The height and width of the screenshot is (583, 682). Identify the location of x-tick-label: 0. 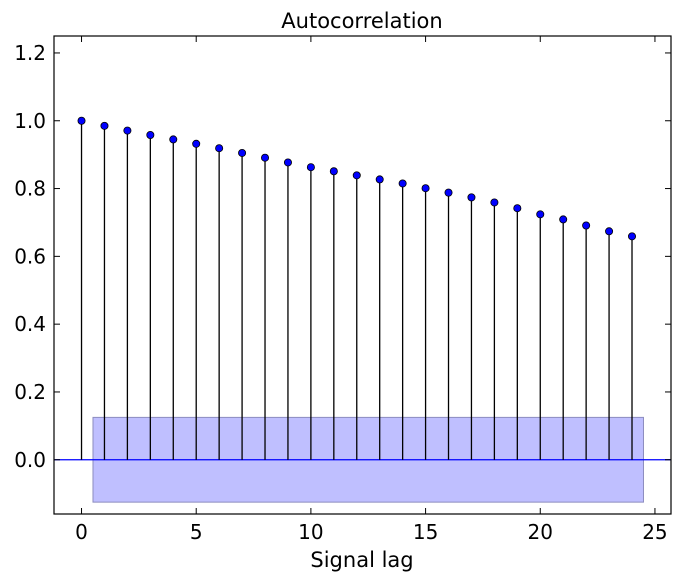
(81, 532).